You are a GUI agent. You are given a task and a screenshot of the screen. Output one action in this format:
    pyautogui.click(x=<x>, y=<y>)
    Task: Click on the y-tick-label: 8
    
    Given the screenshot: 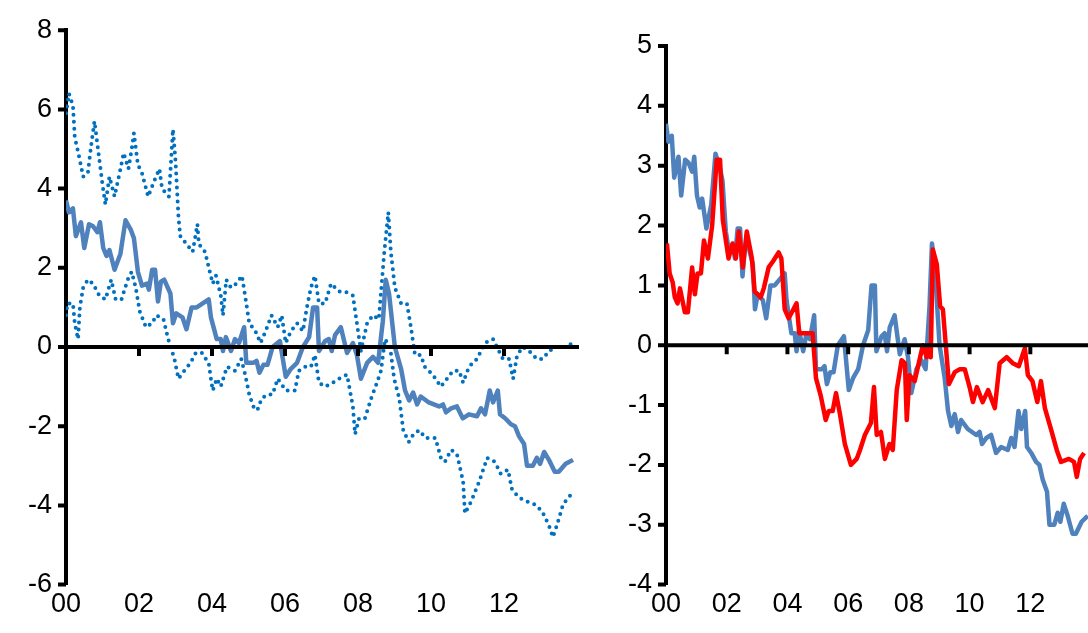 What is the action you would take?
    pyautogui.click(x=44, y=28)
    